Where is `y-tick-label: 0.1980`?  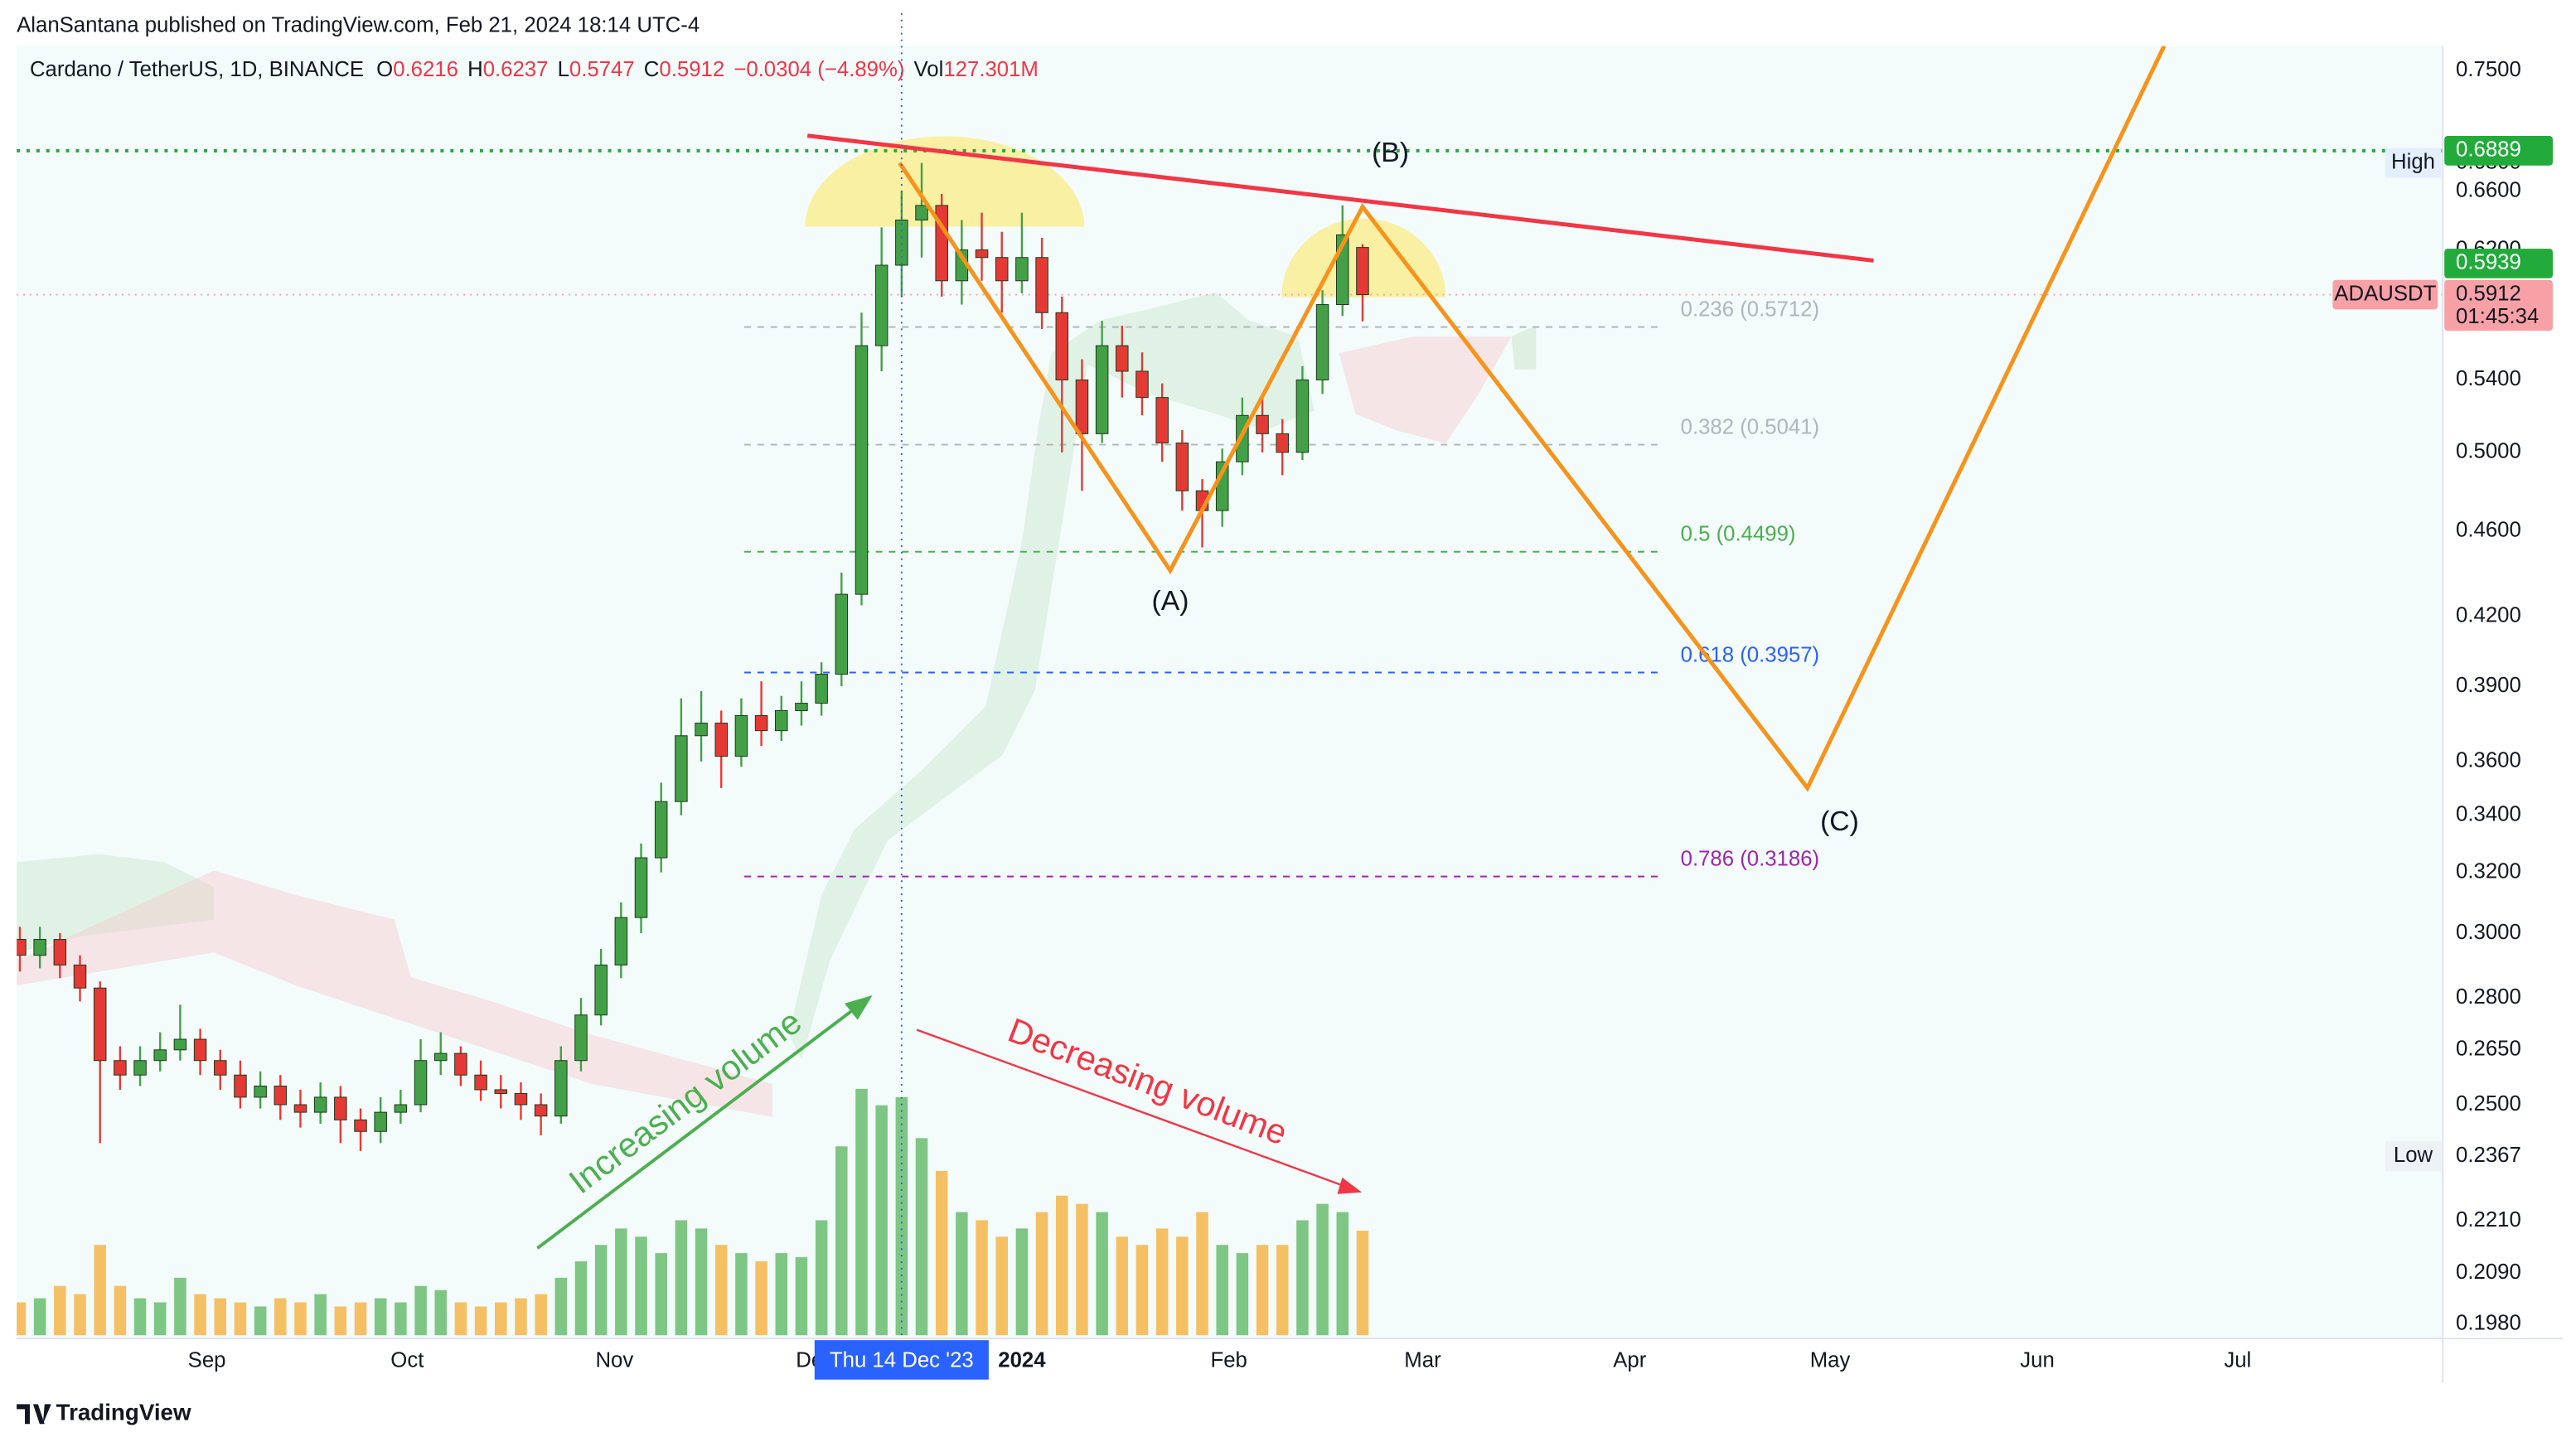
y-tick-label: 0.1980 is located at coordinates (2488, 1323).